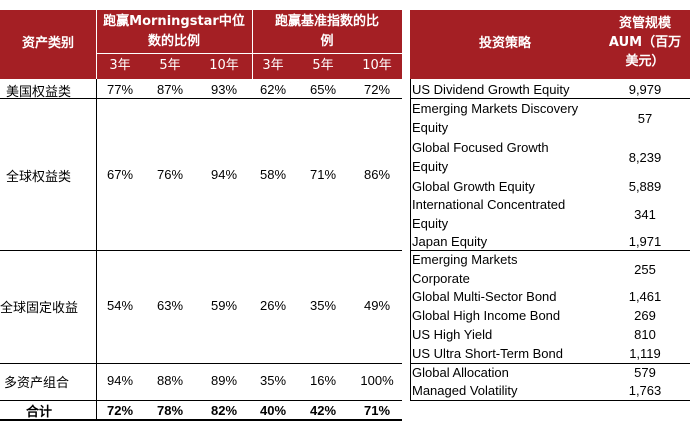 This screenshot has width=700, height=433. I want to click on total-cell: 82%, so click(224, 410).